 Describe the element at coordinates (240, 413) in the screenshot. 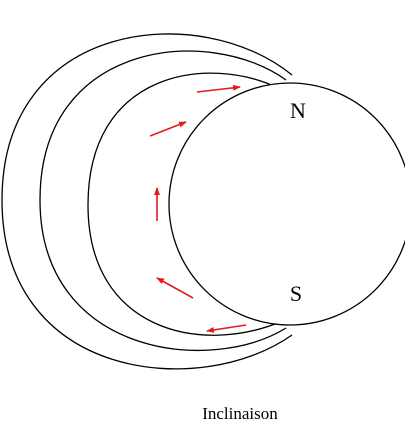

I see `caption: Inclinaison` at that location.